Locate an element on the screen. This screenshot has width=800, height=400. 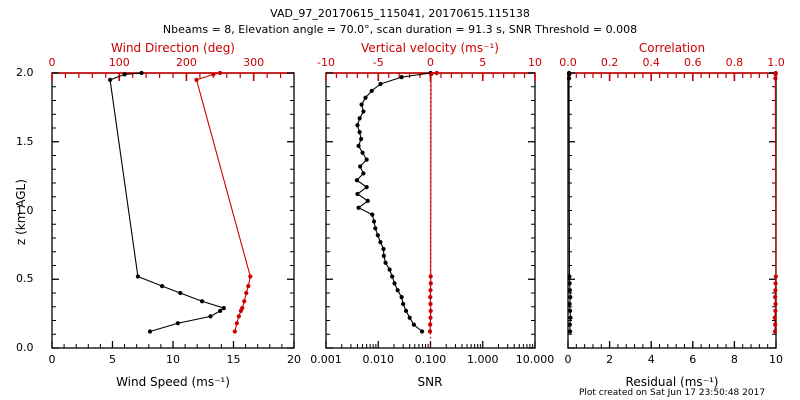
bottom-tick-wind-20: 20 is located at coordinates (294, 359).